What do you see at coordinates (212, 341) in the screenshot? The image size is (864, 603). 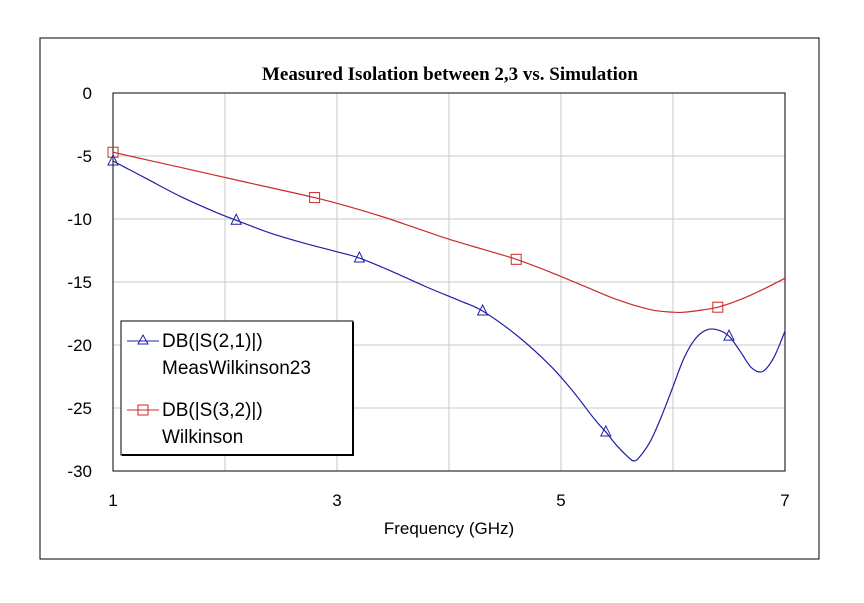 I see `legend-label-s21: DB(|S(2,1)|)` at bounding box center [212, 341].